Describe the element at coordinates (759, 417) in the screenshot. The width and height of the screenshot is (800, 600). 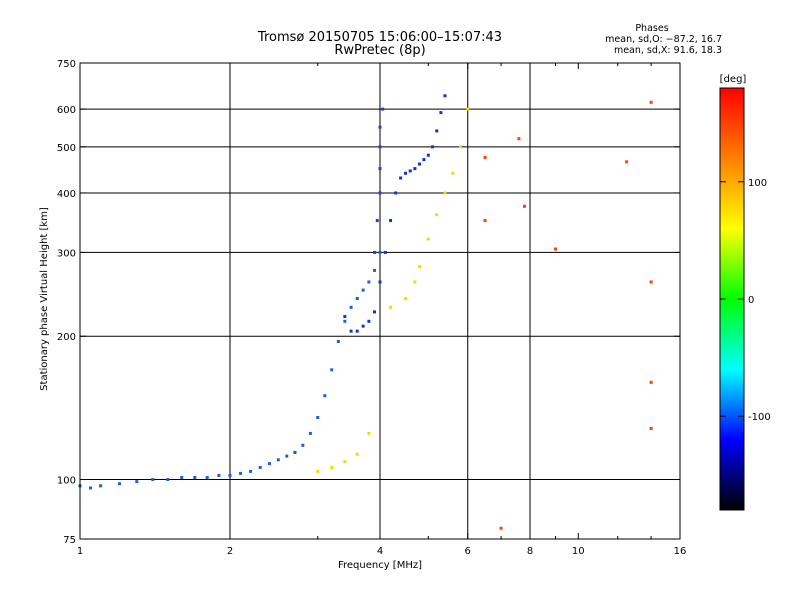
I see `colorbar-tick-label: -100` at that location.